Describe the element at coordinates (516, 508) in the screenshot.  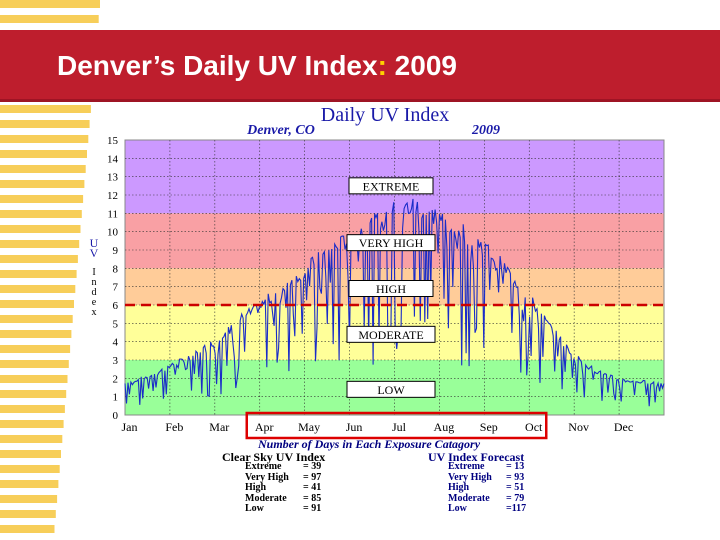
I see `forecast-value: =117` at that location.